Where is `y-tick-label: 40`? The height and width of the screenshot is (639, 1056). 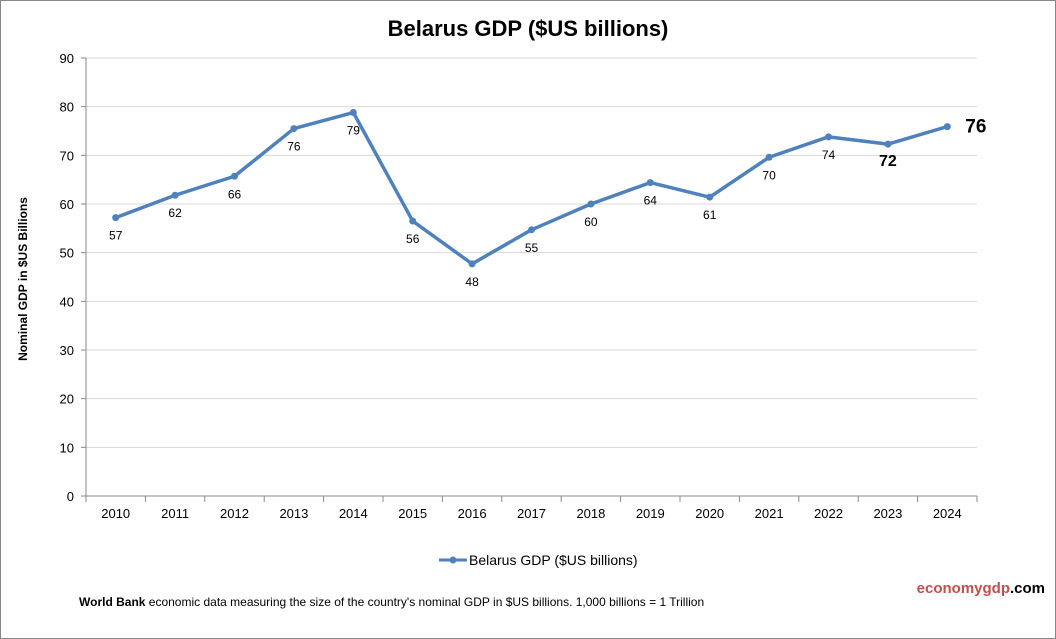 y-tick-label: 40 is located at coordinates (67, 301).